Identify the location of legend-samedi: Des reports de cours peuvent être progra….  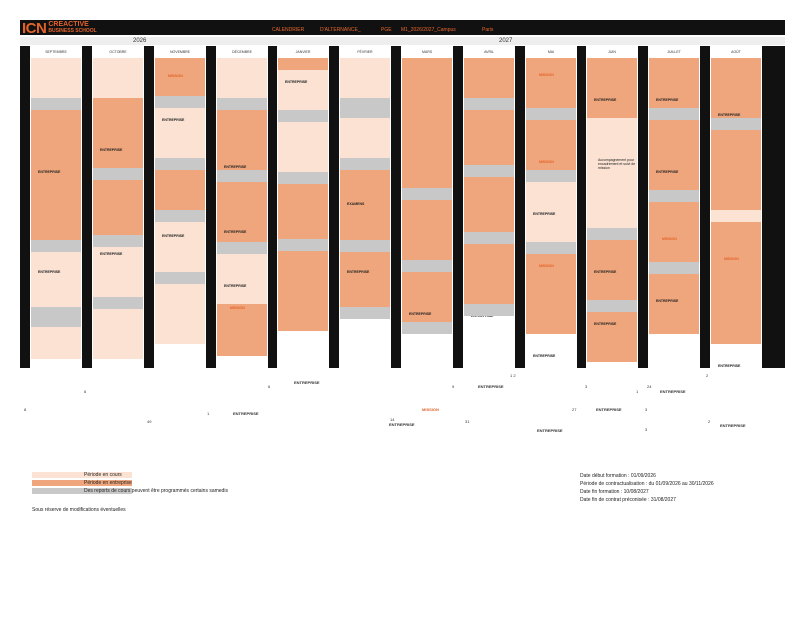
(156, 491).